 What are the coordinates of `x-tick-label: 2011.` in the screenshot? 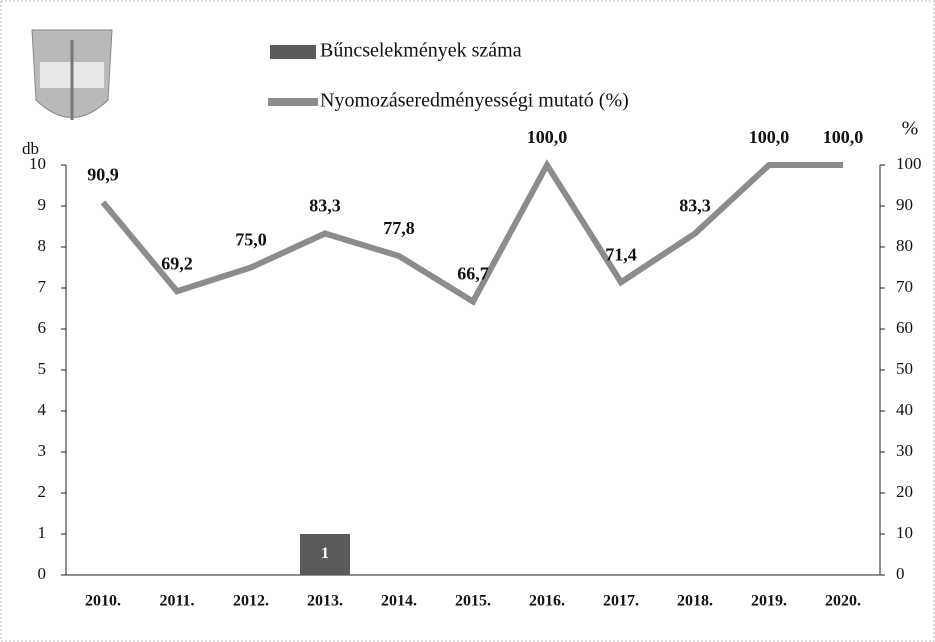 It's located at (176, 601).